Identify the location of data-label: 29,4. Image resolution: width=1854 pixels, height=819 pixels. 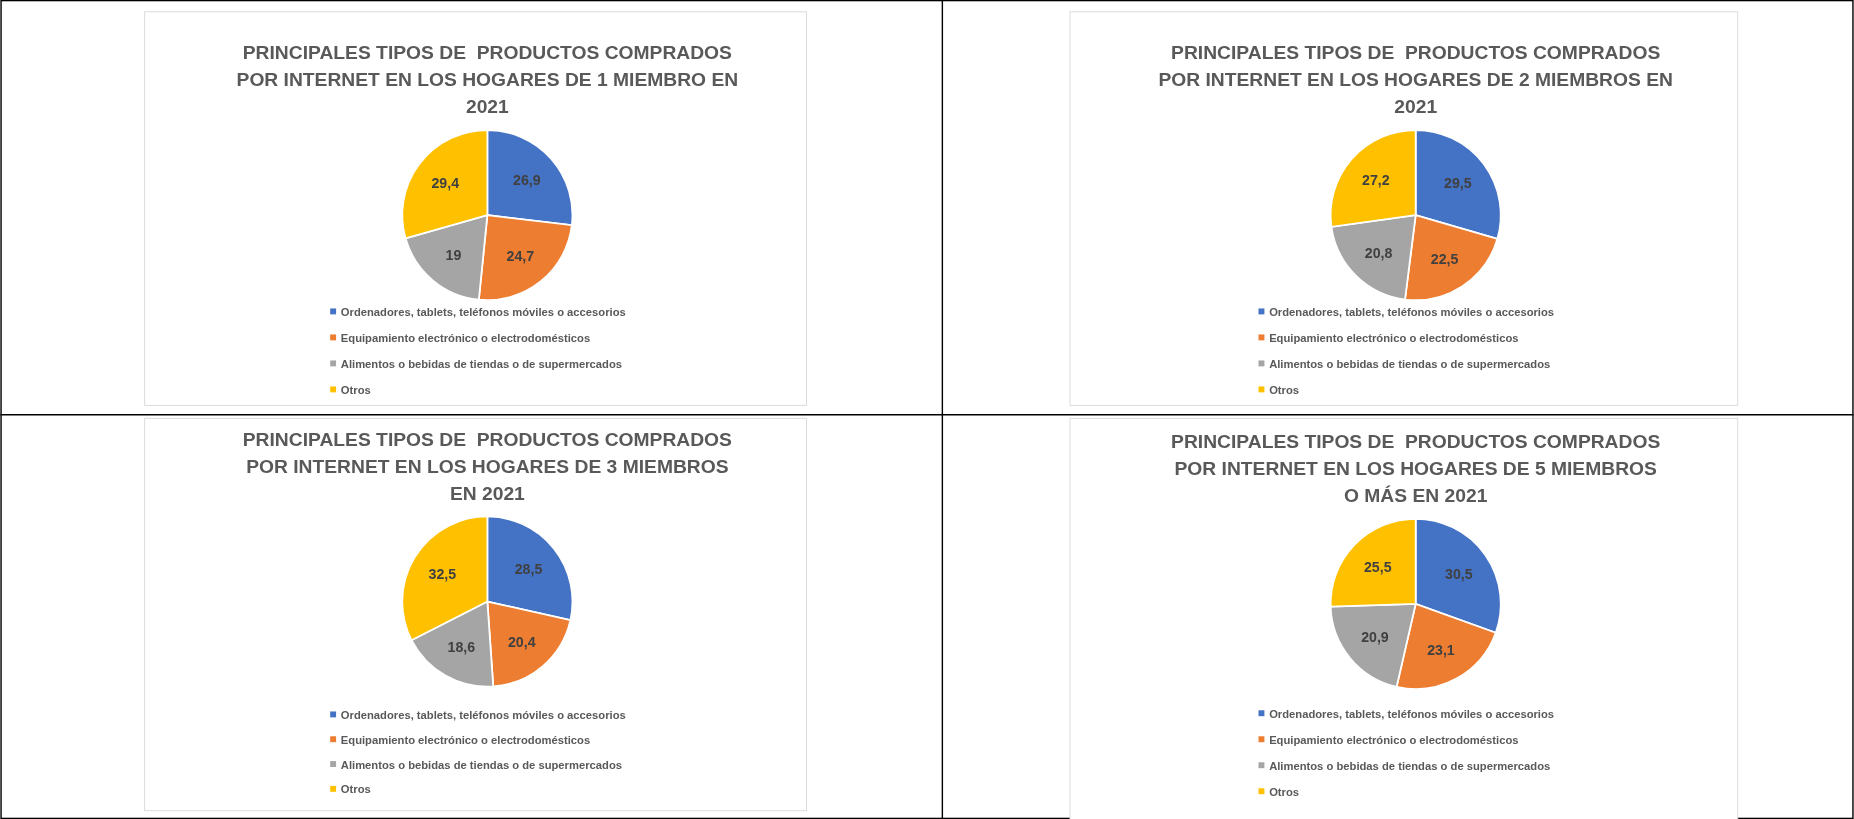
(445, 183).